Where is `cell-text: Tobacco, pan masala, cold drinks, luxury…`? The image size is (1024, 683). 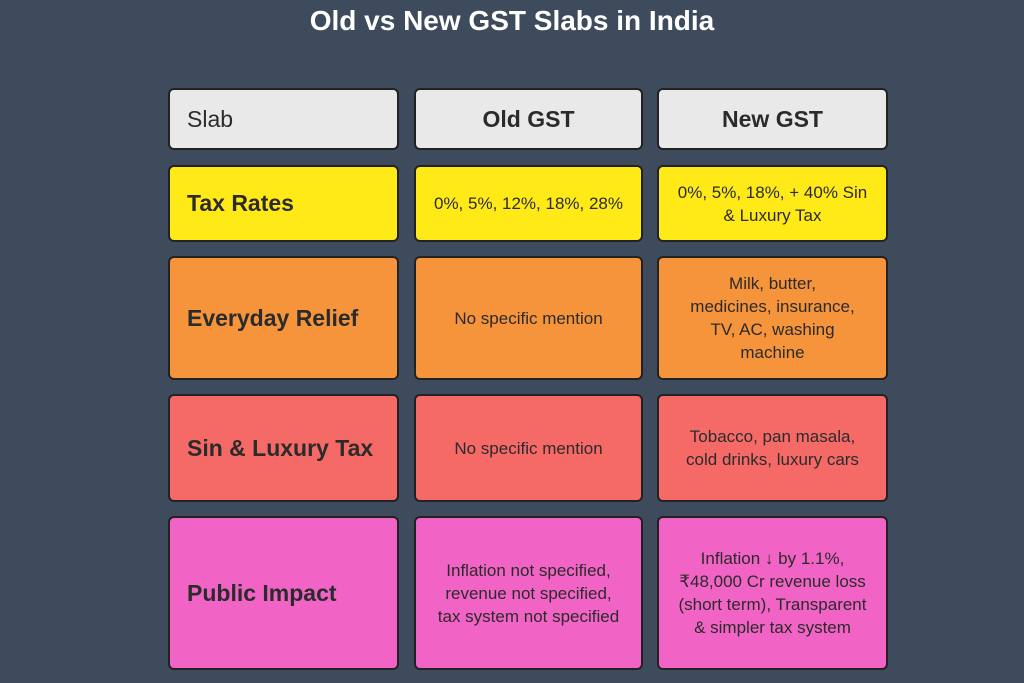 cell-text: Tobacco, pan masala, cold drinks, luxury… is located at coordinates (772, 448).